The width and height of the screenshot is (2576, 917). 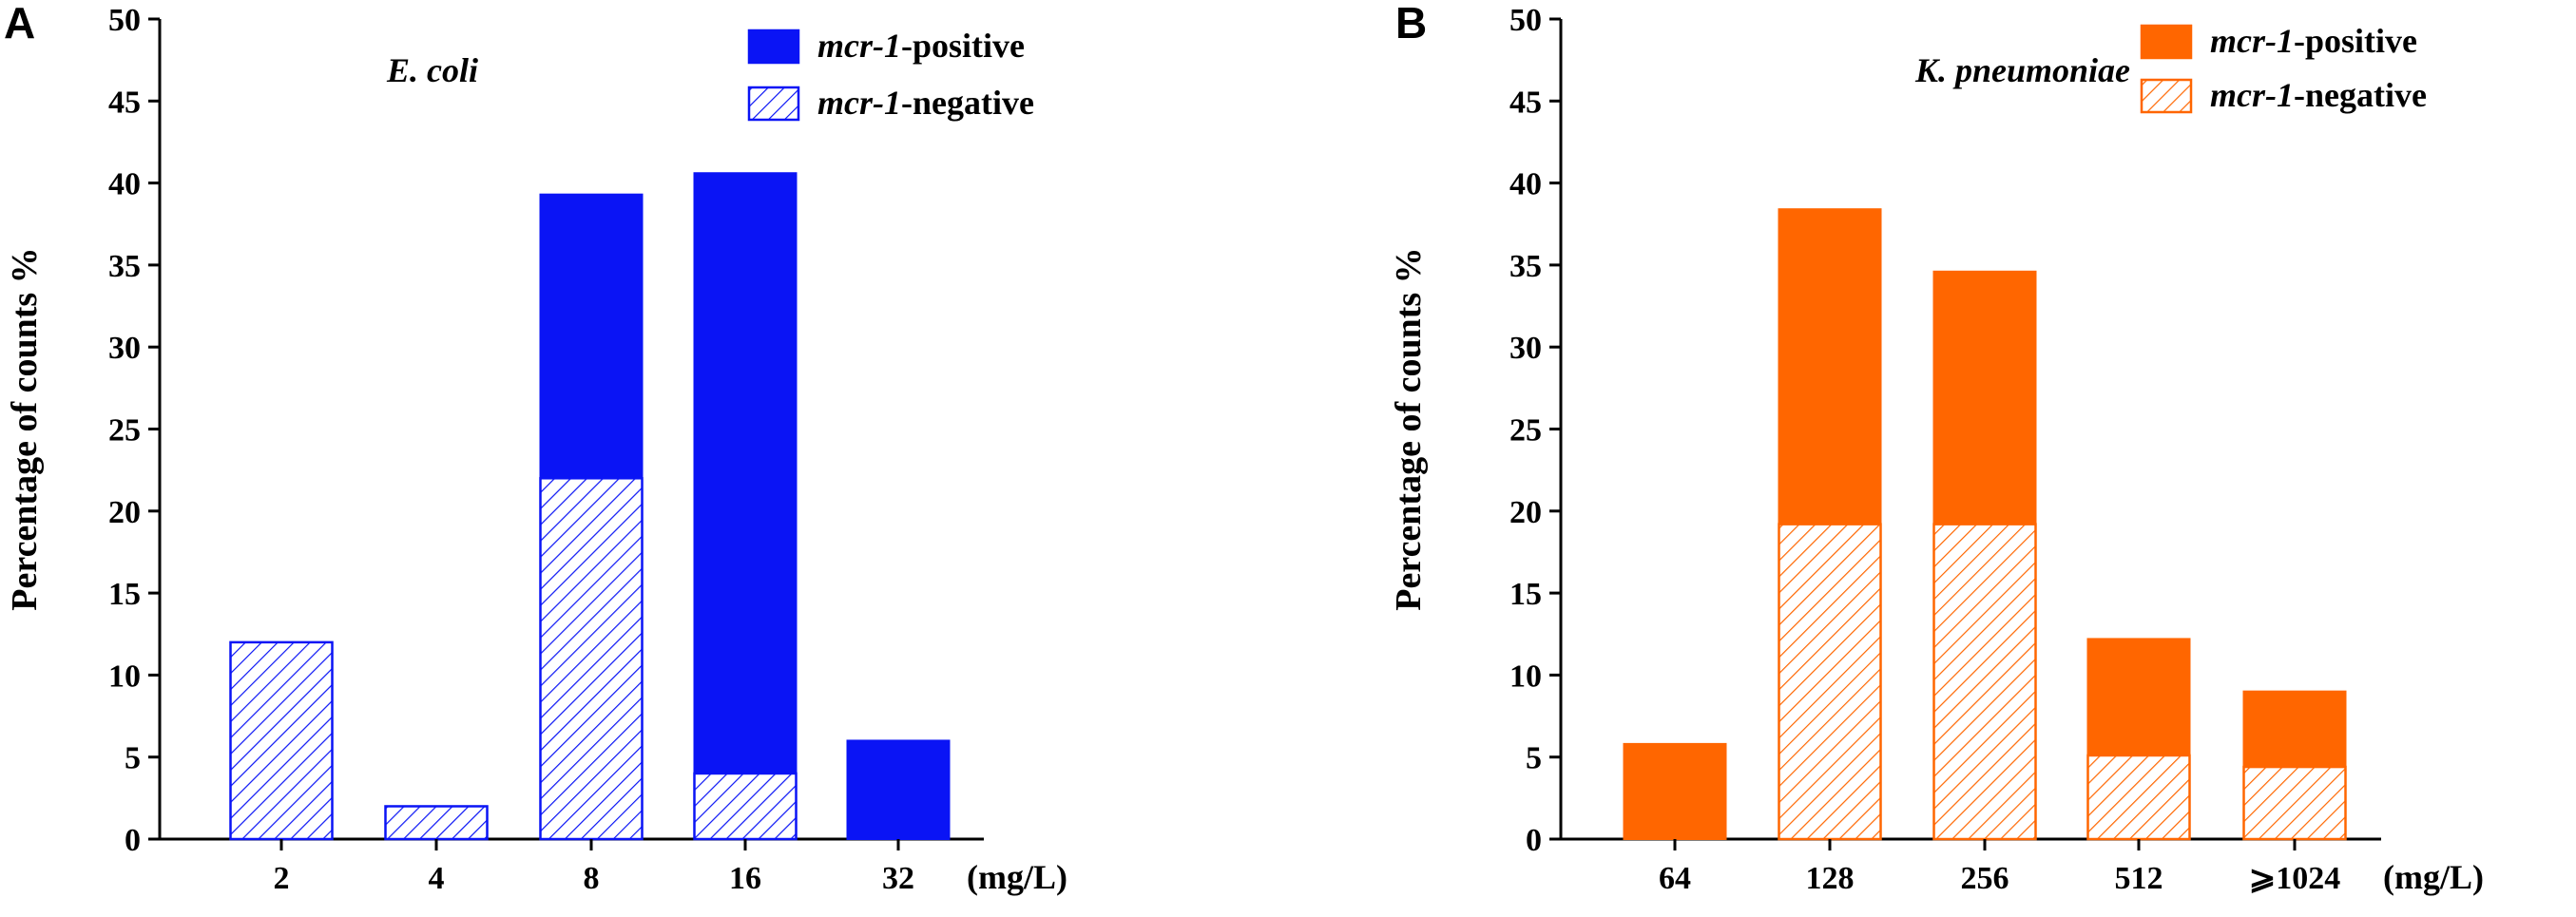 What do you see at coordinates (592, 878) in the screenshot?
I see `x-tick-label: 8` at bounding box center [592, 878].